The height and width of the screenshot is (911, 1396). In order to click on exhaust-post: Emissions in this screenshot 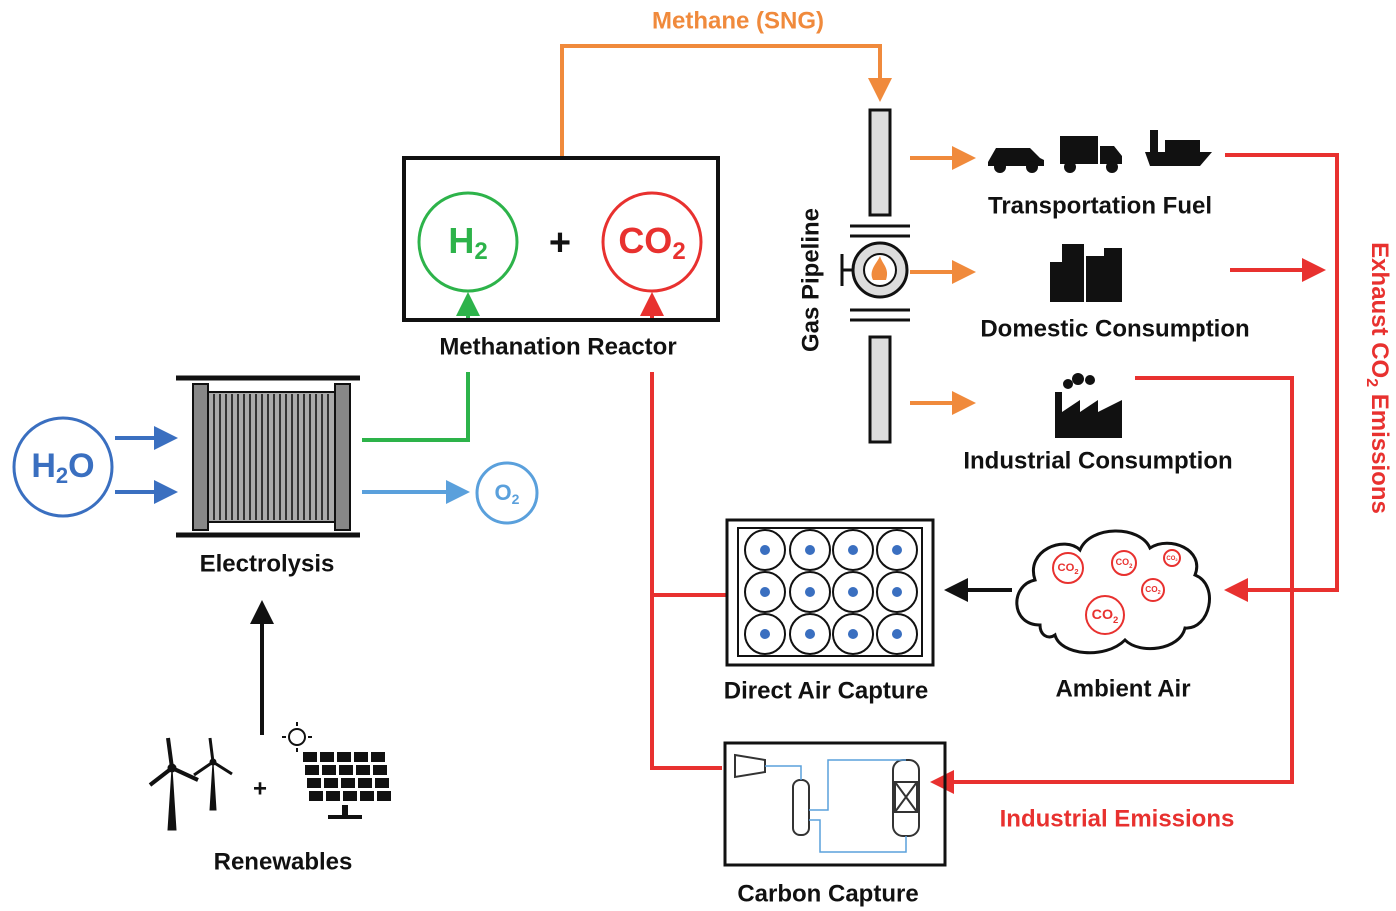, I will do `click(1379, 450)`.